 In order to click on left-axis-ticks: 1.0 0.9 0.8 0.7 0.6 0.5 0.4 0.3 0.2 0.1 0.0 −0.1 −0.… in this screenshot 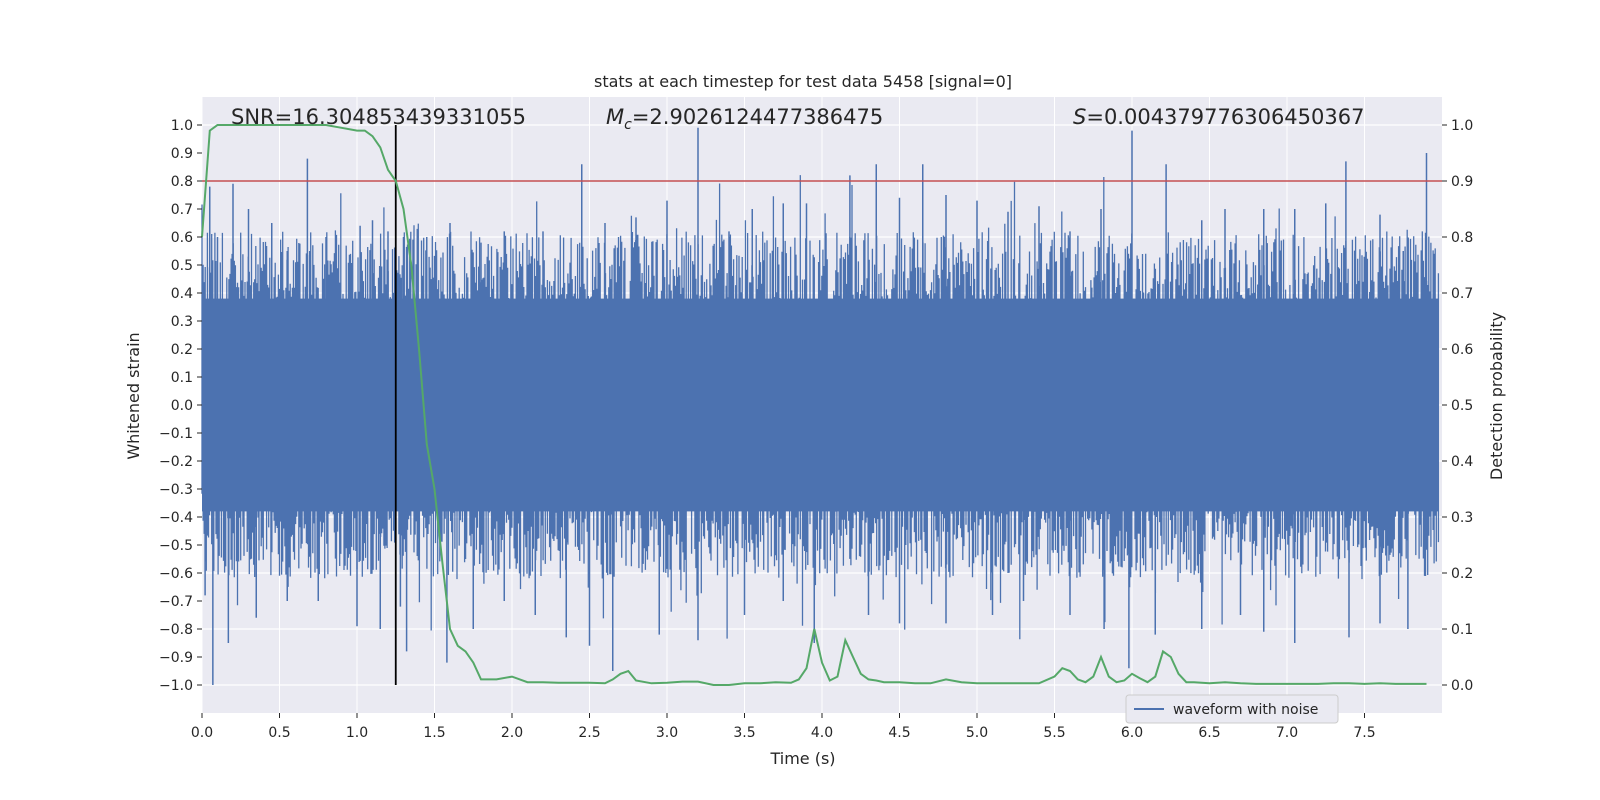, I will do `click(180, 406)`.